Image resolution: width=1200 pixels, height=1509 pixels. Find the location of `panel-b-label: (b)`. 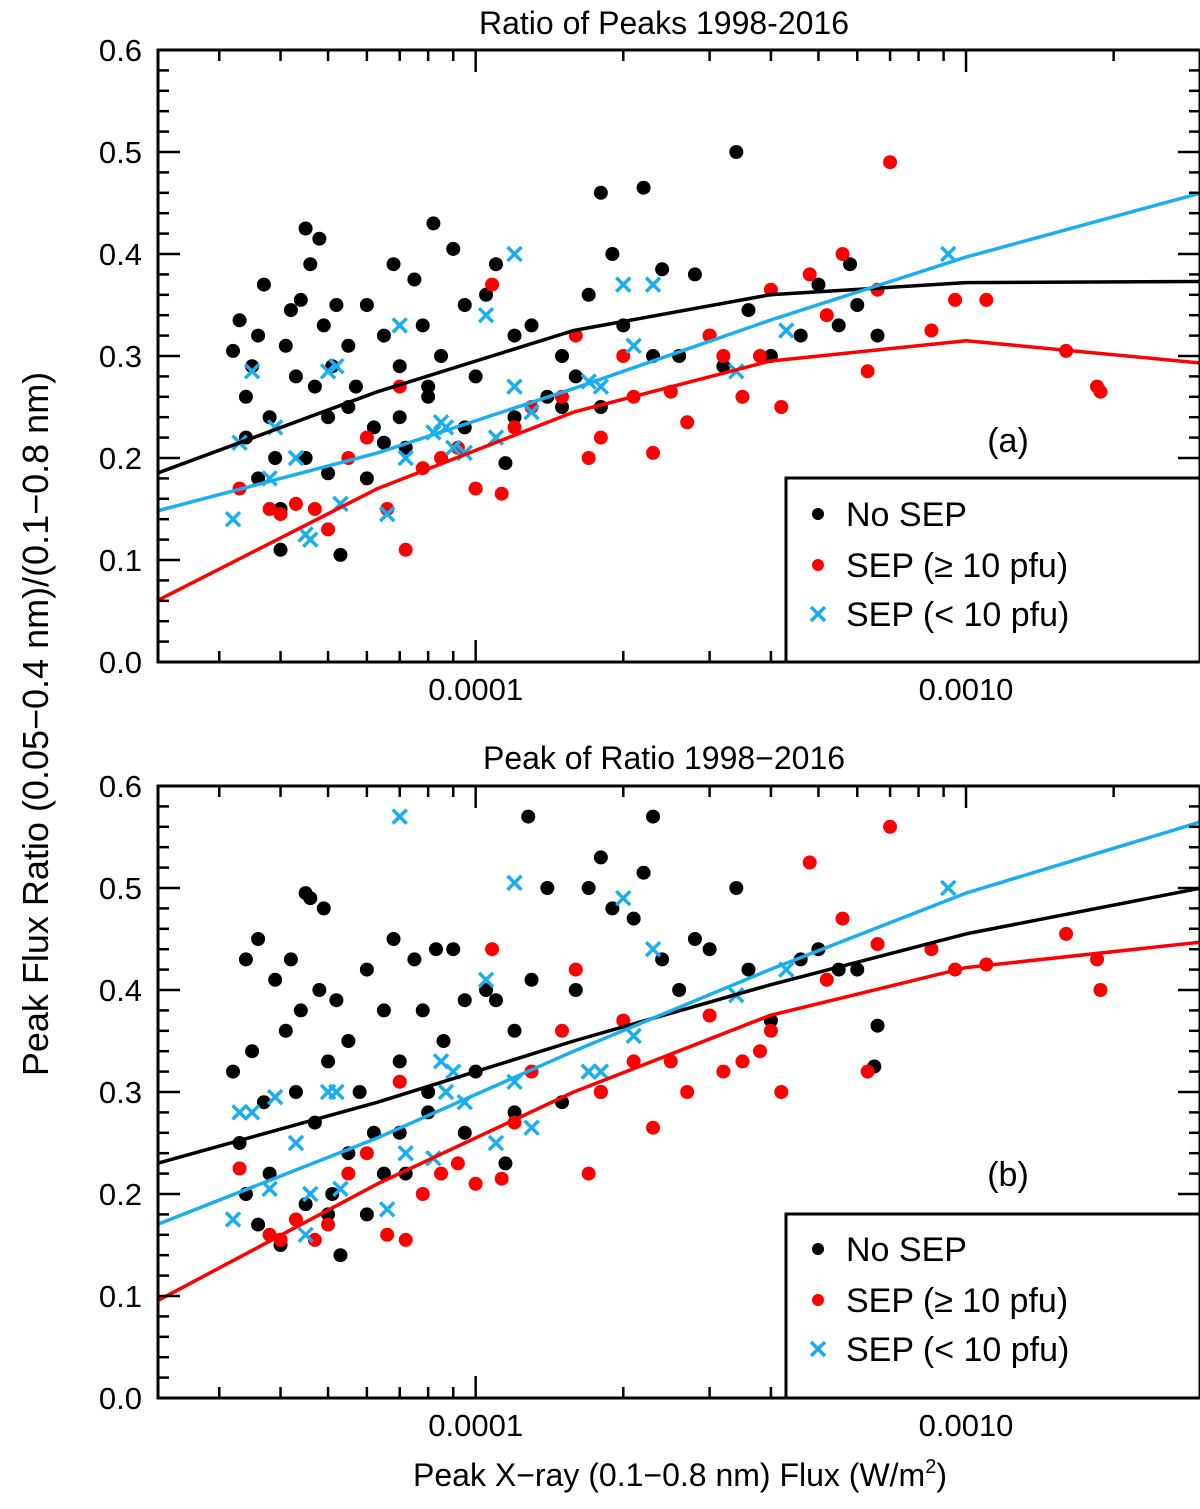

panel-b-label: (b) is located at coordinates (1008, 1175).